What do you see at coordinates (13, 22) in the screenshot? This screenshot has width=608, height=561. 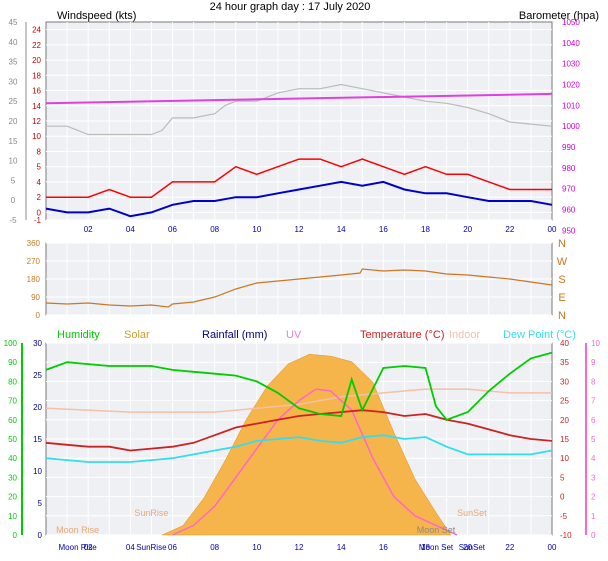 I see `outer-axis-tick-label: 45` at bounding box center [13, 22].